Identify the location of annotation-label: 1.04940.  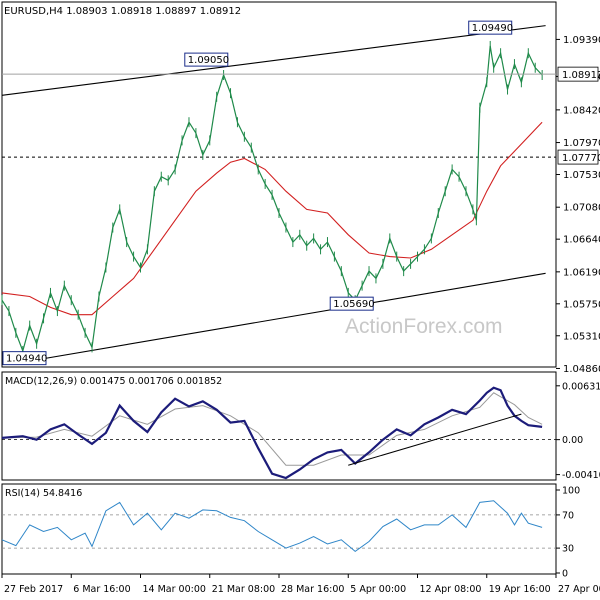
(26, 359).